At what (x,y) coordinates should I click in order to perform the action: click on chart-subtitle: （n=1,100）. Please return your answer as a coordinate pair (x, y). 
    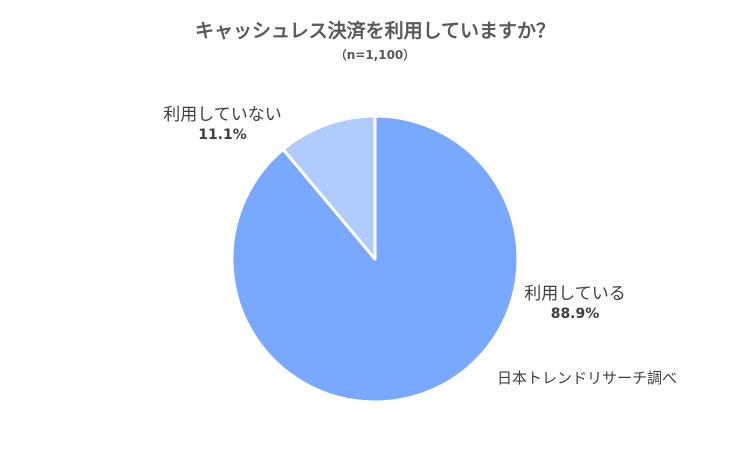
    Looking at the image, I should click on (375, 55).